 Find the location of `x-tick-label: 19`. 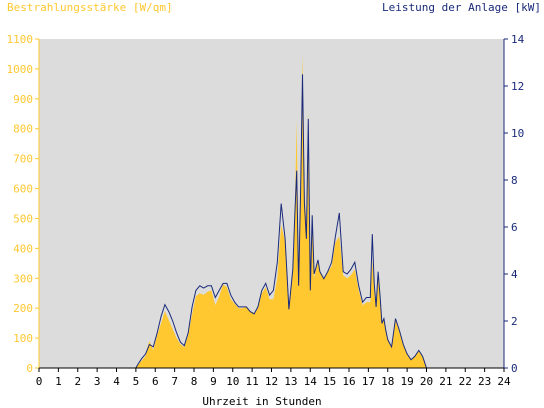

x-tick-label: 19 is located at coordinates (407, 381).